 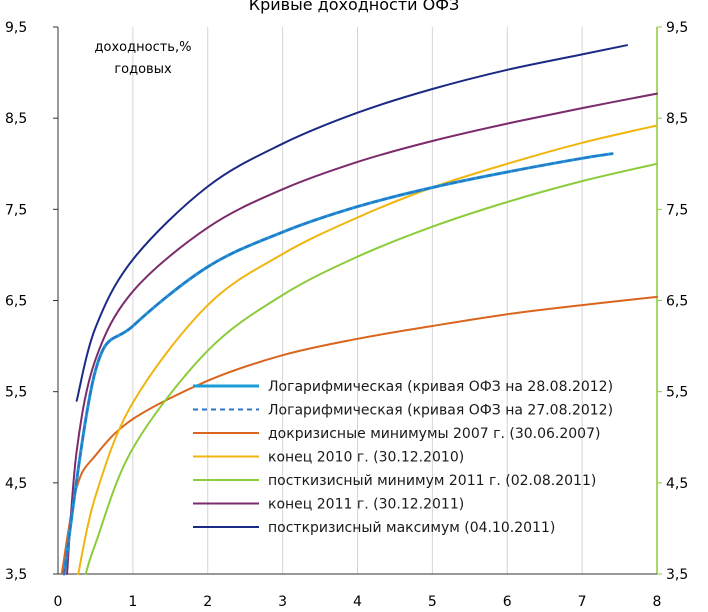 I want to click on x-tick-label: 0, so click(x=58, y=602).